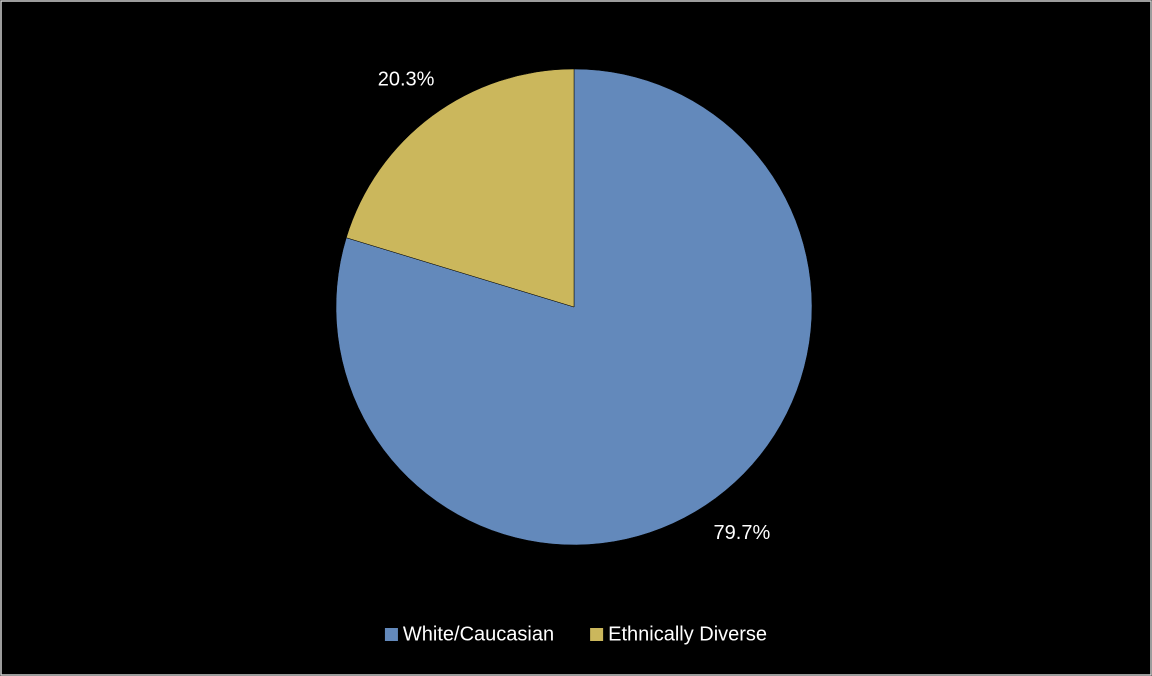  Describe the element at coordinates (460, 188) in the screenshot. I see `pie-slice` at that location.